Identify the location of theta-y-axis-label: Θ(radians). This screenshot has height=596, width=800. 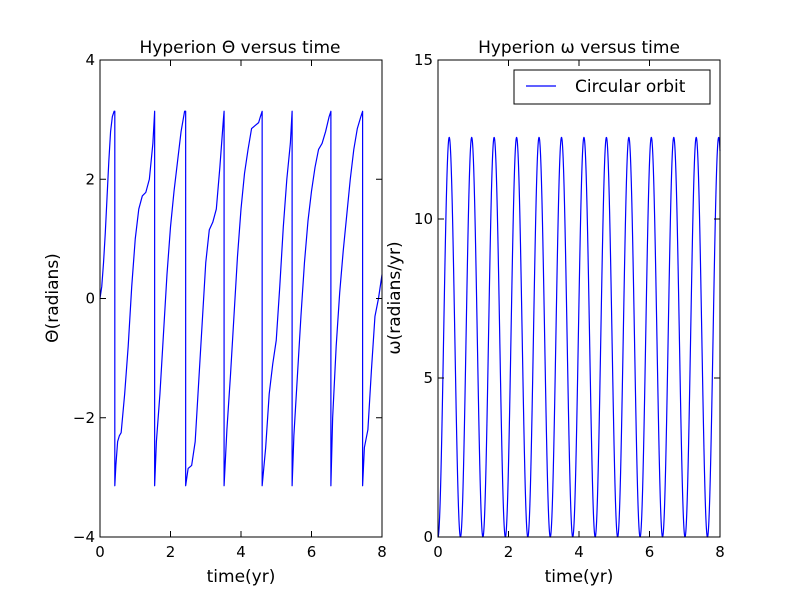
(53, 298).